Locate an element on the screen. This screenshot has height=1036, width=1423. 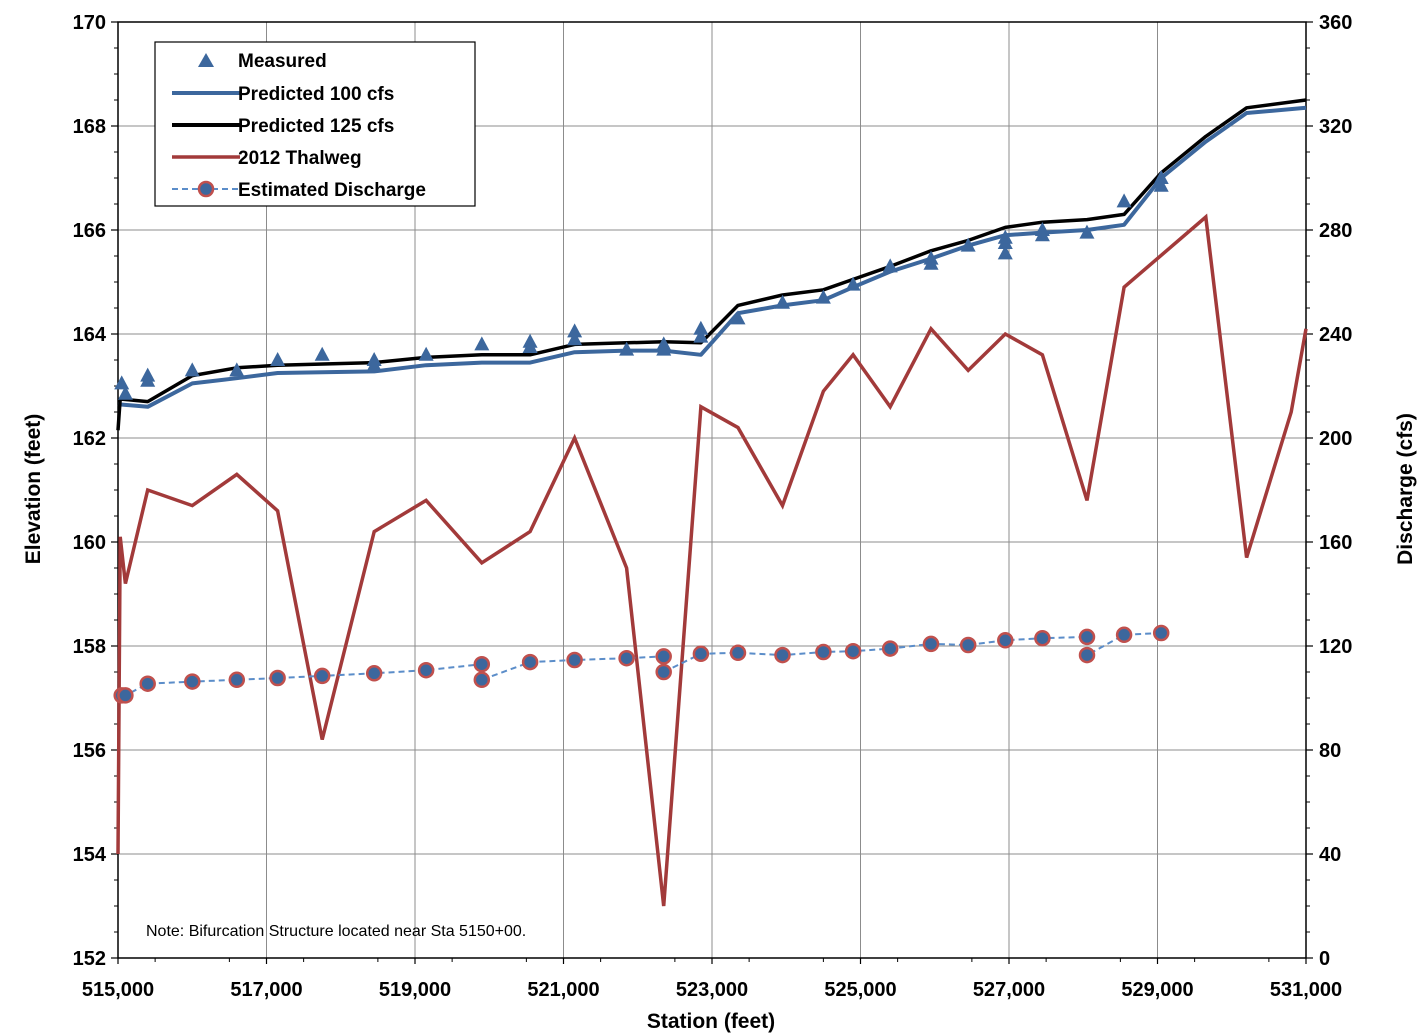
legend-label: Predicted 125 cfs is located at coordinates (316, 126).